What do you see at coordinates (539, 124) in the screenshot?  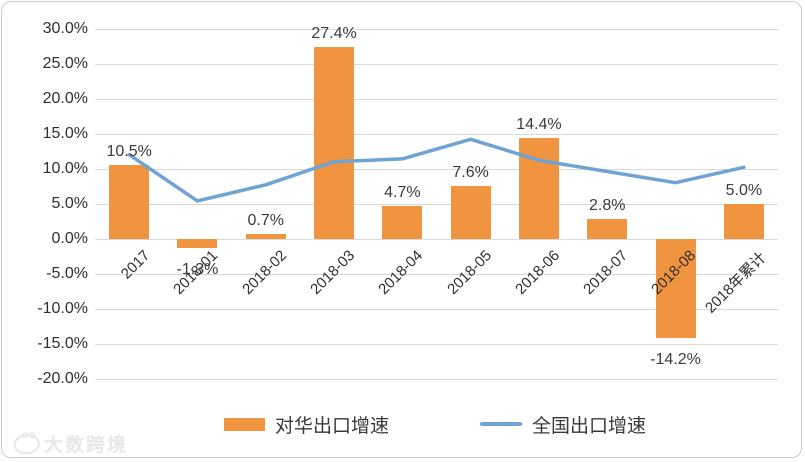 I see `data-label-2018-06: 14.4%` at bounding box center [539, 124].